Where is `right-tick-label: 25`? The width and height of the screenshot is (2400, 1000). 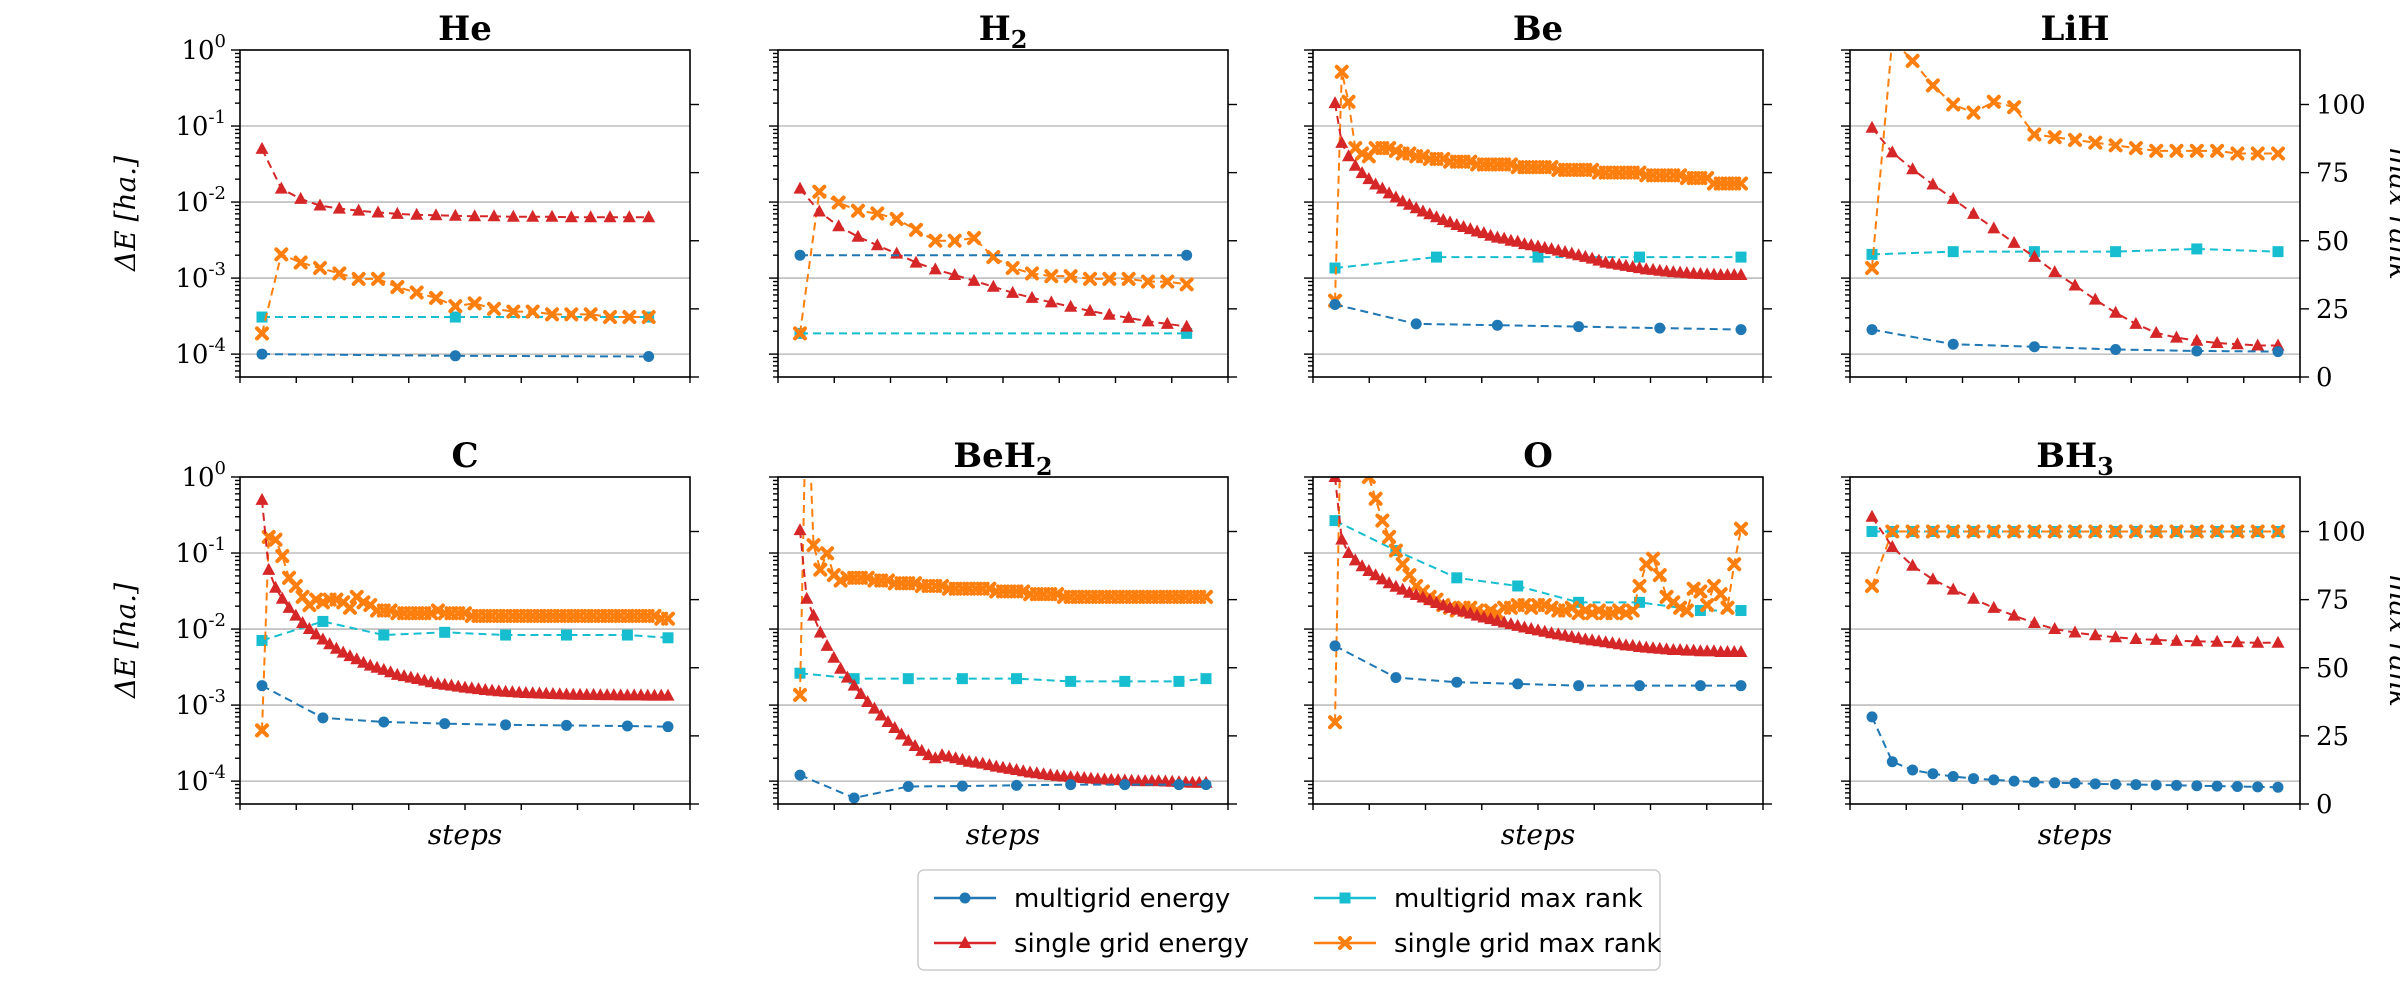 right-tick-label: 25 is located at coordinates (2332, 310).